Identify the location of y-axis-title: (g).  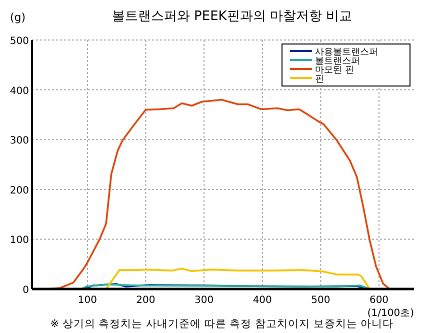
(18, 17).